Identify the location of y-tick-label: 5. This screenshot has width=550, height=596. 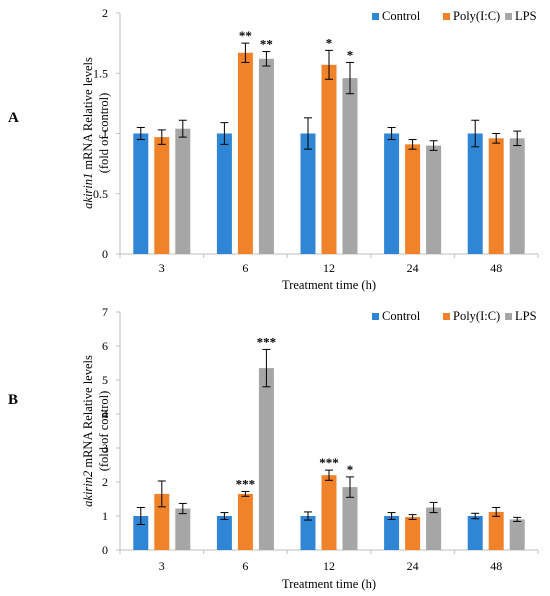
(105, 380).